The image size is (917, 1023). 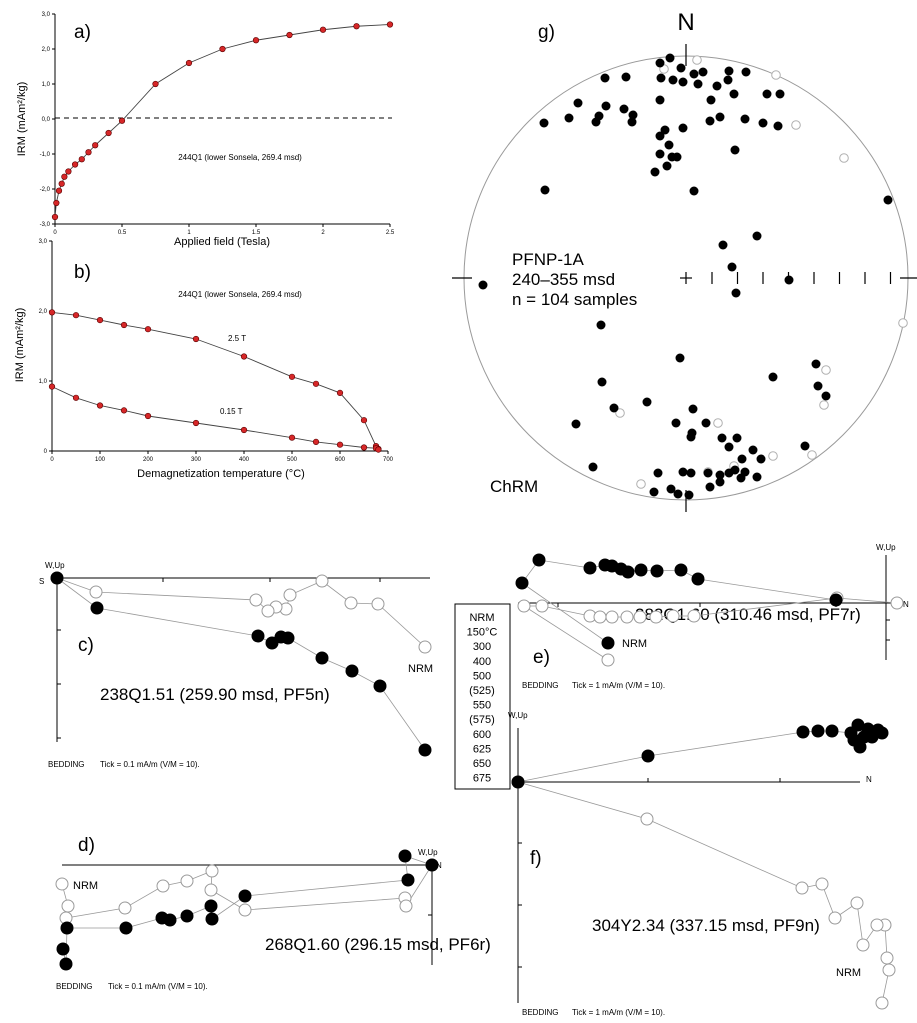 What do you see at coordinates (706, 925) in the screenshot?
I see `panel-f-sample-label: 304Y2.34 (337.15 msd, PF9n)` at bounding box center [706, 925].